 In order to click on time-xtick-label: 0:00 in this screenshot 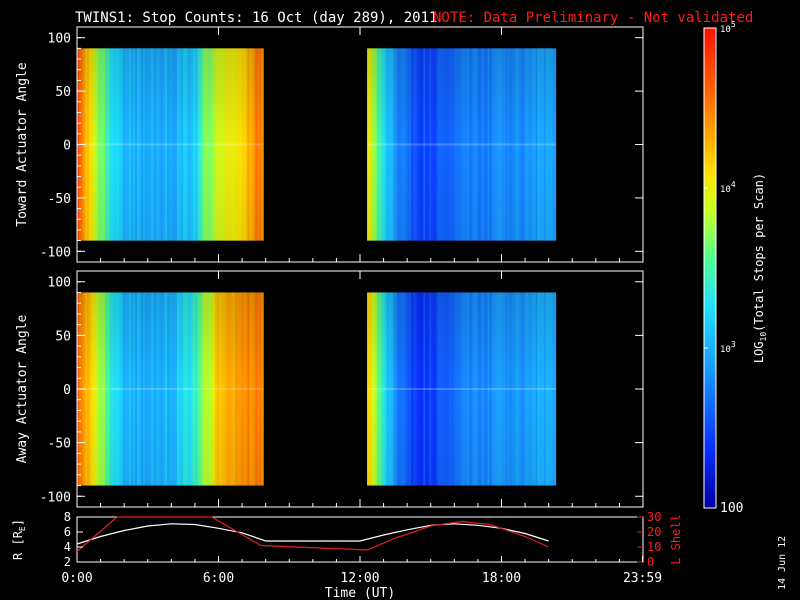, I will do `click(76, 578)`.